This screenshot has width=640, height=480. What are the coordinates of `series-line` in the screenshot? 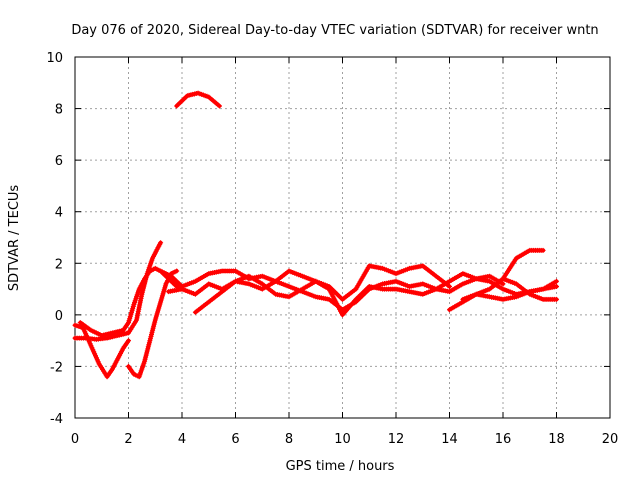 It's located at (118, 291).